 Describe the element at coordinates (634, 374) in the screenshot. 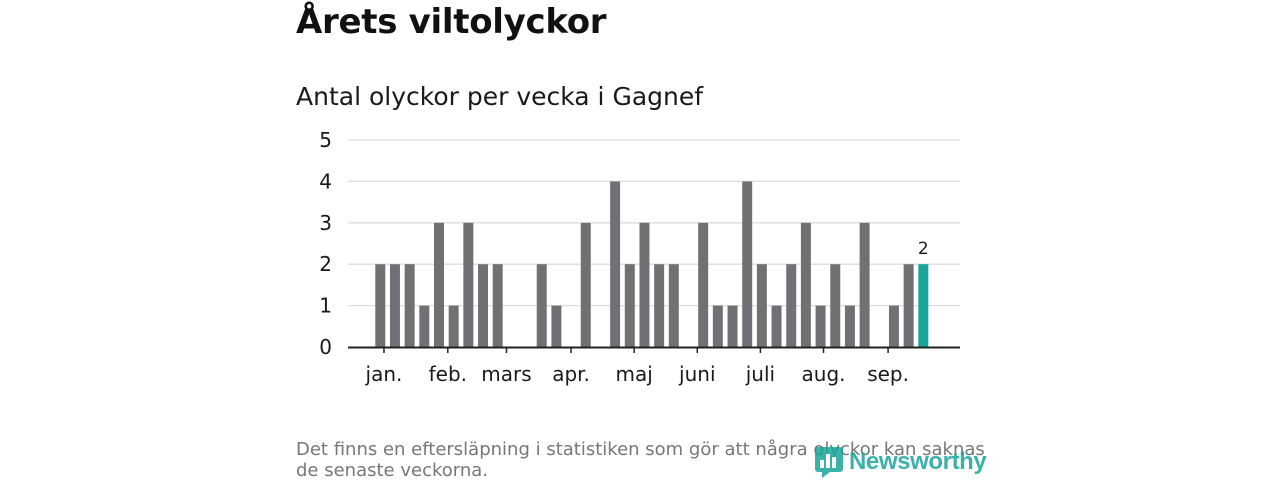

I see `x-tick-label: maj` at that location.